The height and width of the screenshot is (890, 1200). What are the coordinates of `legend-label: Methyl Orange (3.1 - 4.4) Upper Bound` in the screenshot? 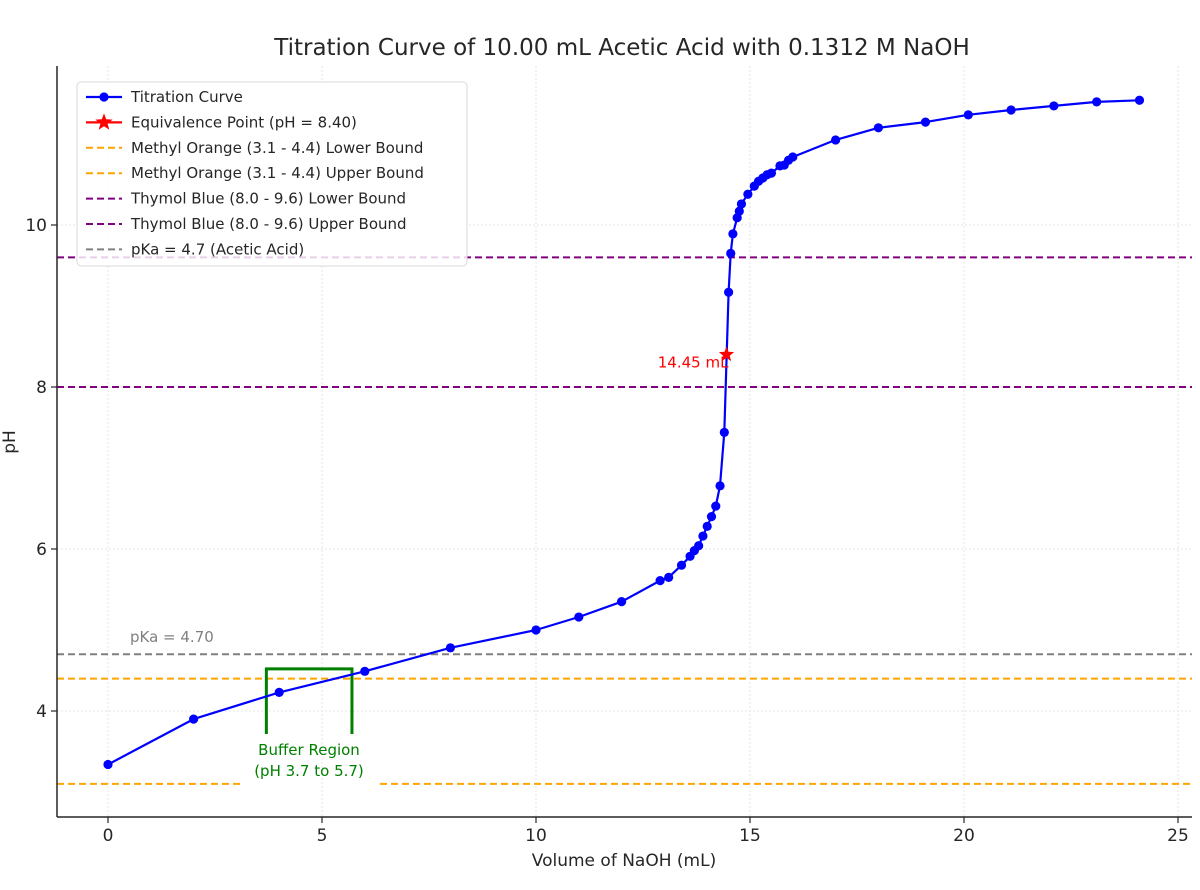 It's located at (277, 173).